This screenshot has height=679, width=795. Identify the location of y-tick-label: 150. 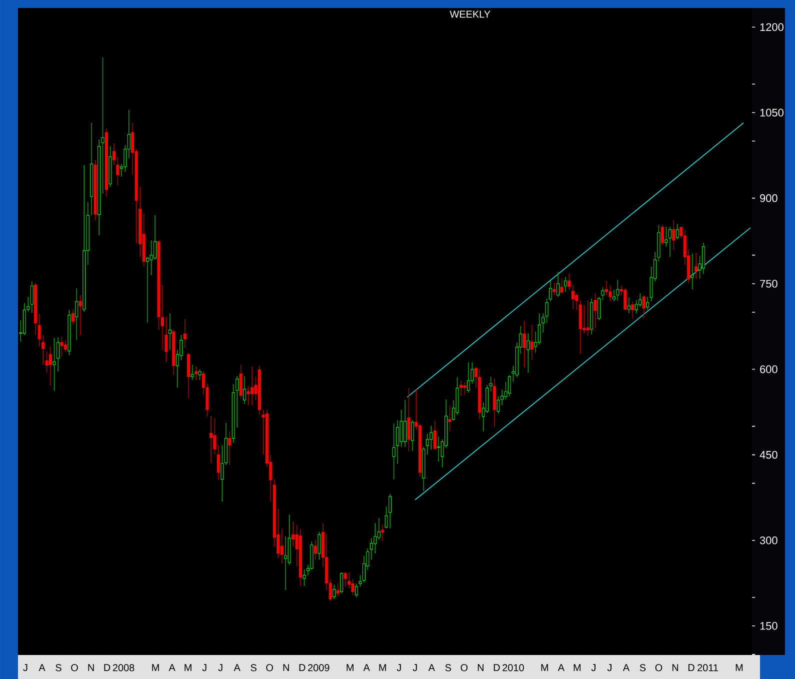
(769, 626).